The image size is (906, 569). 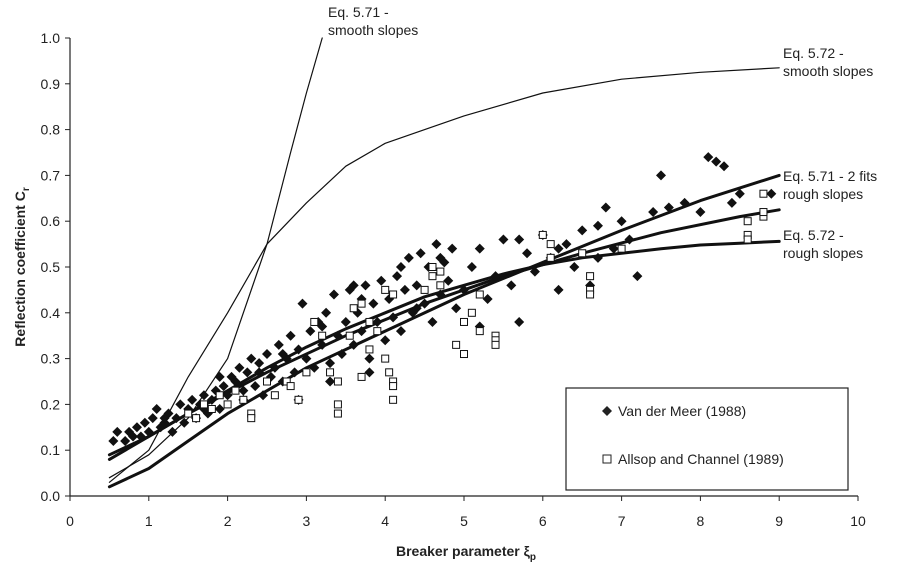 What do you see at coordinates (823, 194) in the screenshot?
I see `annotation-eq571-rough-line2: rough slopes` at bounding box center [823, 194].